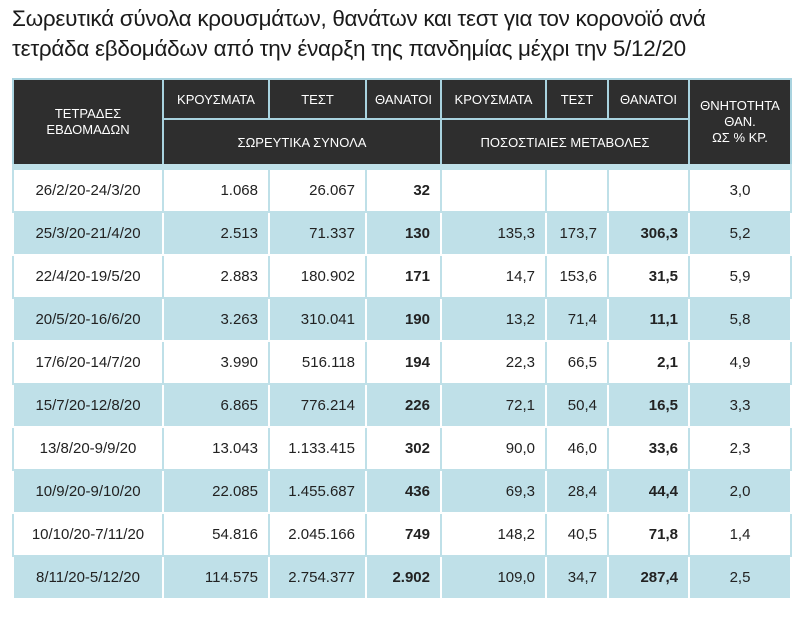 This screenshot has width=800, height=623. I want to click on header-line: ΤΕΤΡΑΔΕΣ, so click(88, 113).